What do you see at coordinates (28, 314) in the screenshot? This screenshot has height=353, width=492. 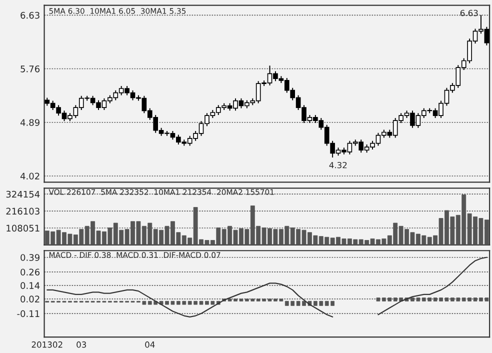 I see `y-tick-label: -0.11` at bounding box center [28, 314].